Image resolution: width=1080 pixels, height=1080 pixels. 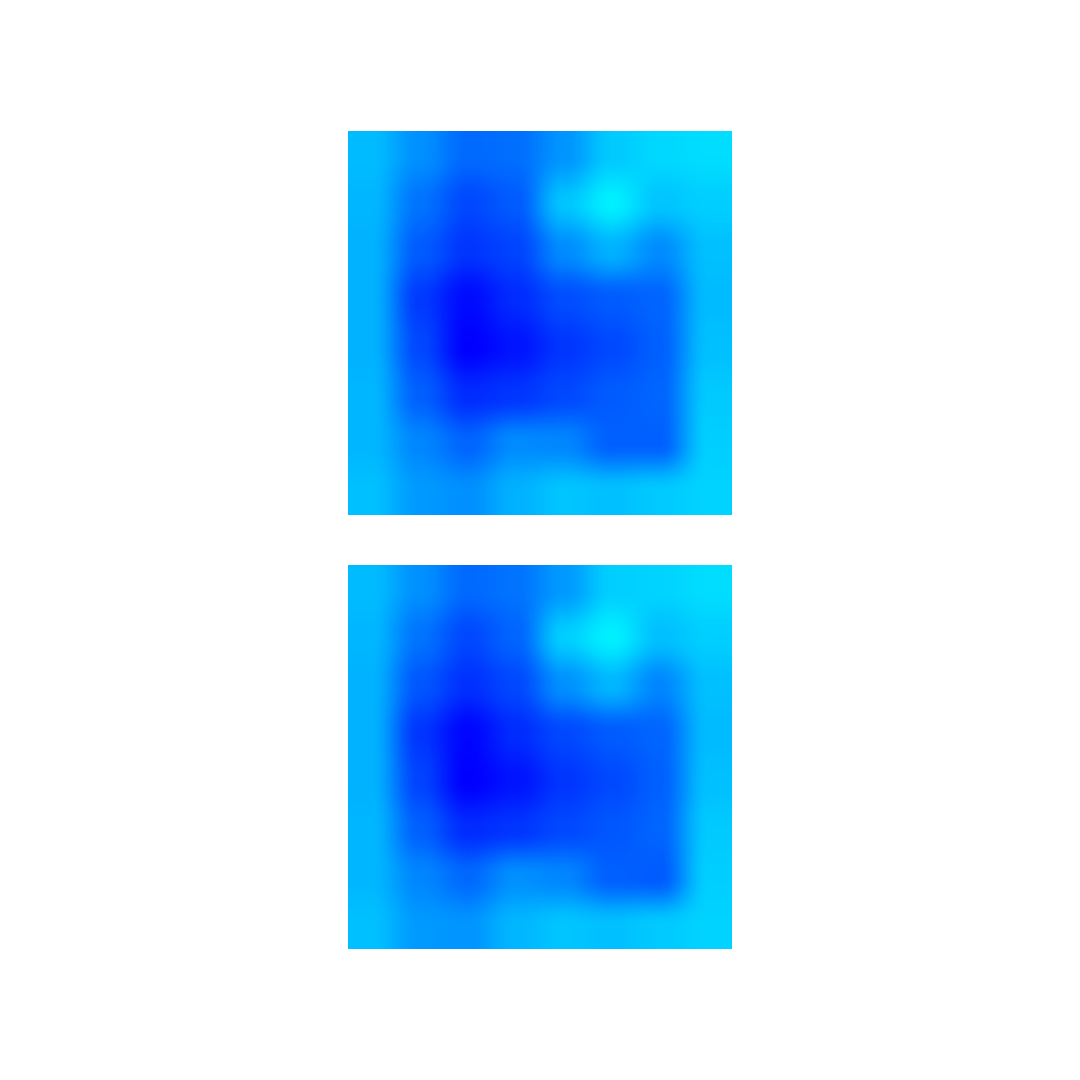 I want to click on heatmap-panel-bottom, so click(x=540, y=757).